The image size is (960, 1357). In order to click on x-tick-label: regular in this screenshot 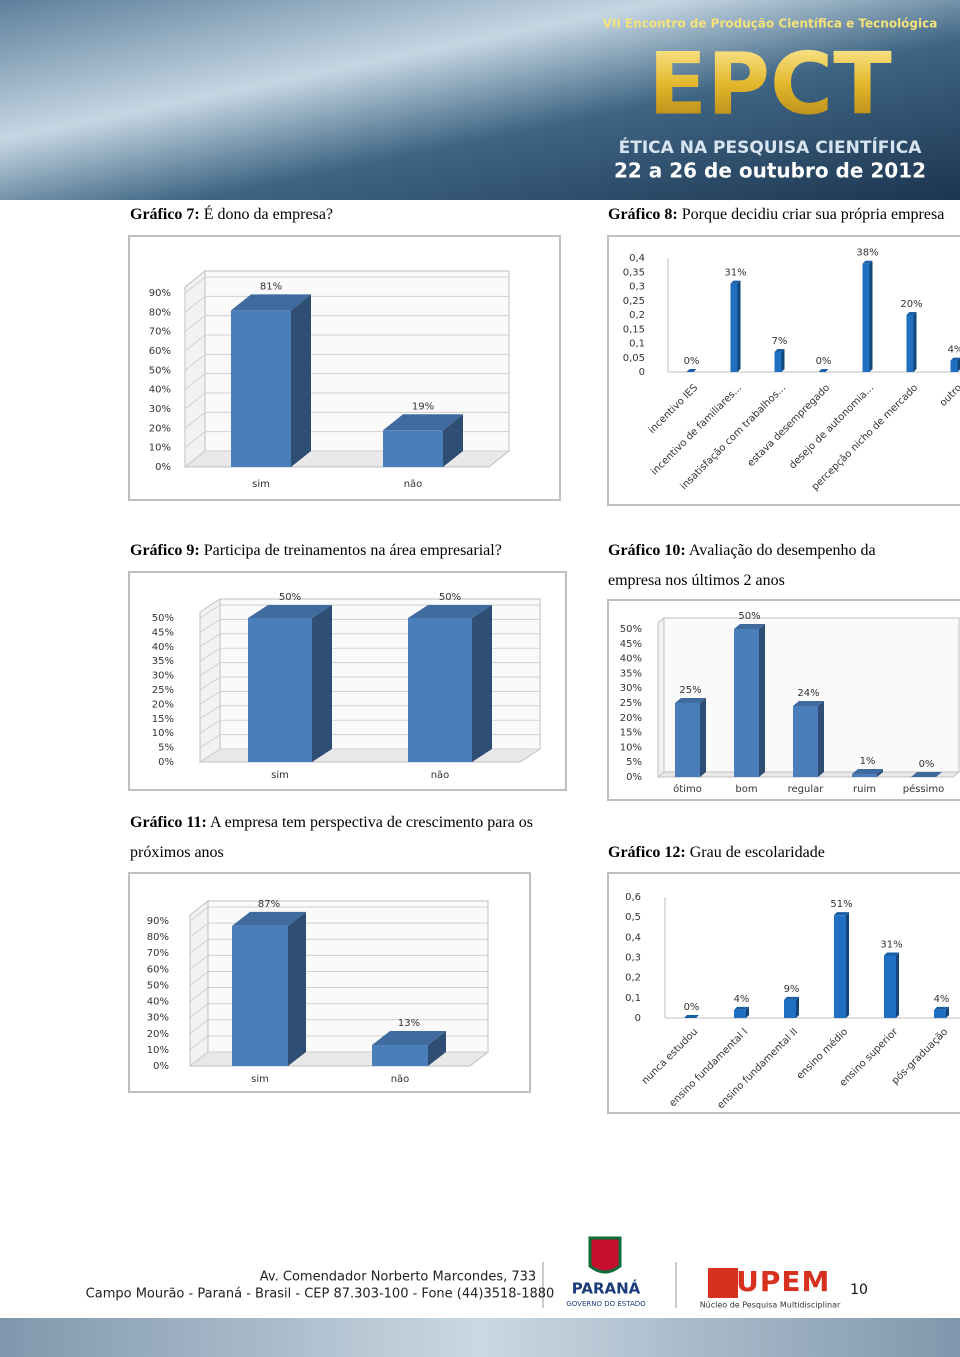, I will do `click(806, 789)`.